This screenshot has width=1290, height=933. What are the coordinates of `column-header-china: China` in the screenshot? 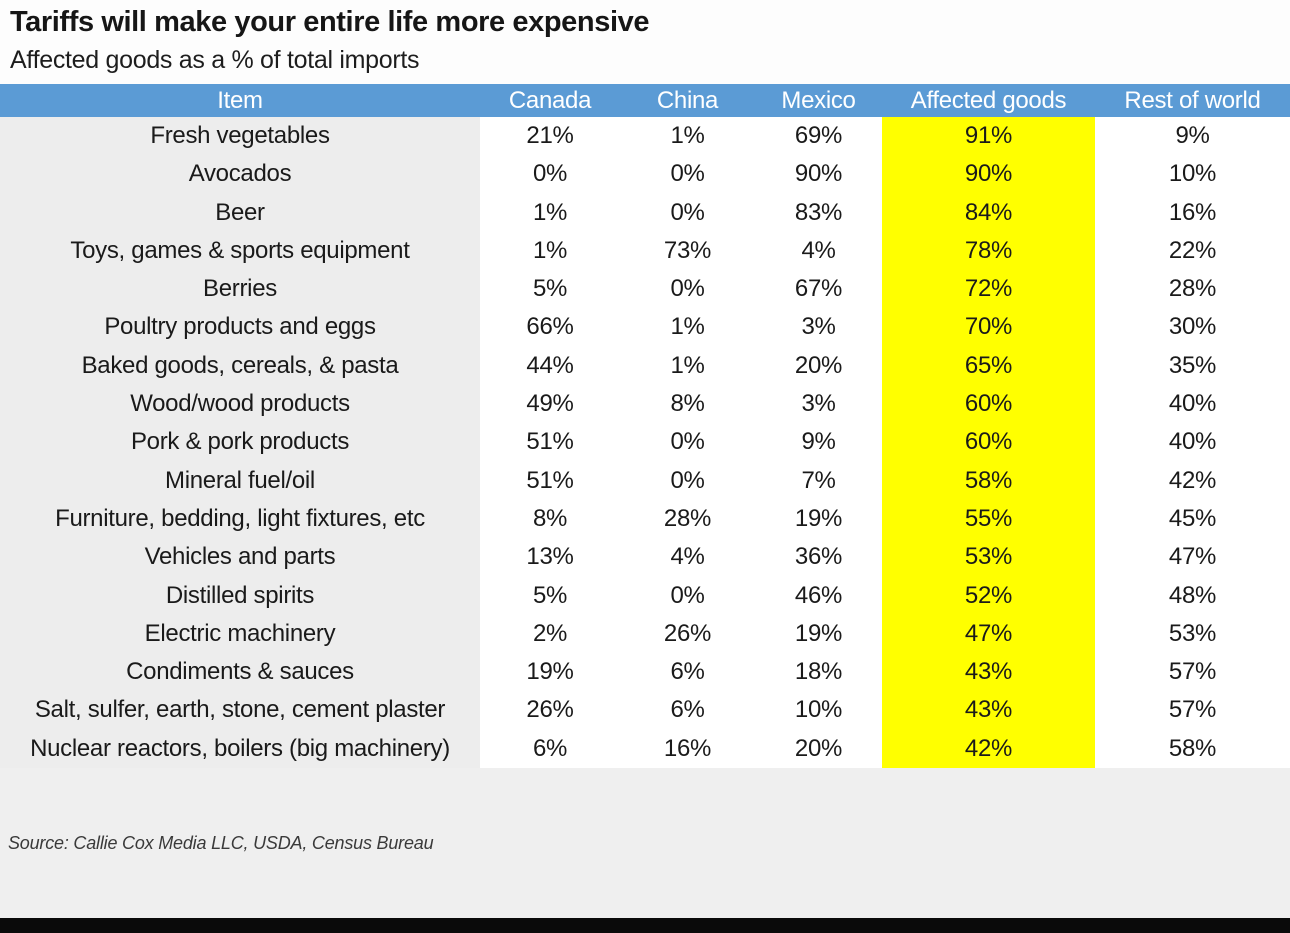 It's located at (687, 100).